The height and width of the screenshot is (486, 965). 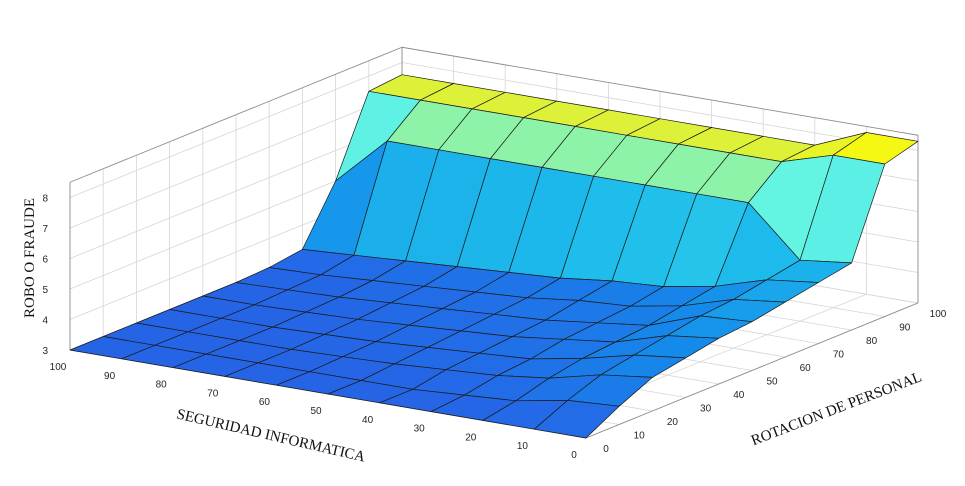 What do you see at coordinates (110, 376) in the screenshot?
I see `x-tick-label: 90` at bounding box center [110, 376].